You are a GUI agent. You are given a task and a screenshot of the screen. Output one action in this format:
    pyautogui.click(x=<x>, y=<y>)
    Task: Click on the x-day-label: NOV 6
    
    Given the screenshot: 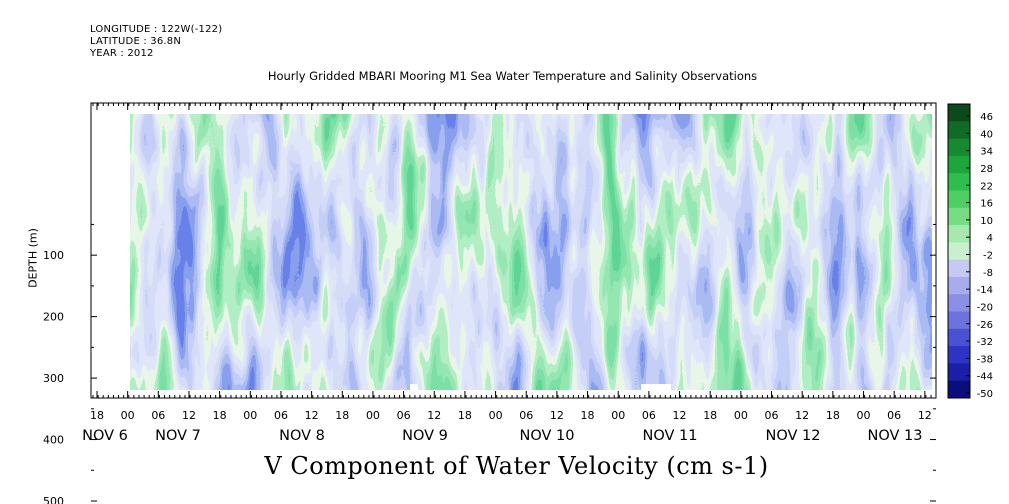 What is the action you would take?
    pyautogui.click(x=105, y=436)
    